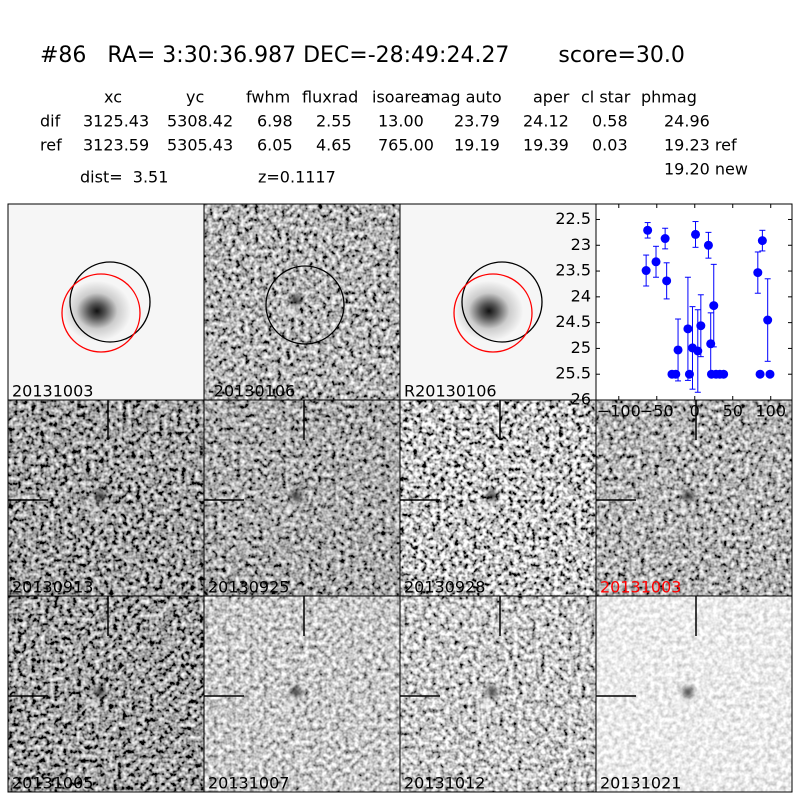  Describe the element at coordinates (268, 97) in the screenshot. I see `column-header: fwhm` at that location.